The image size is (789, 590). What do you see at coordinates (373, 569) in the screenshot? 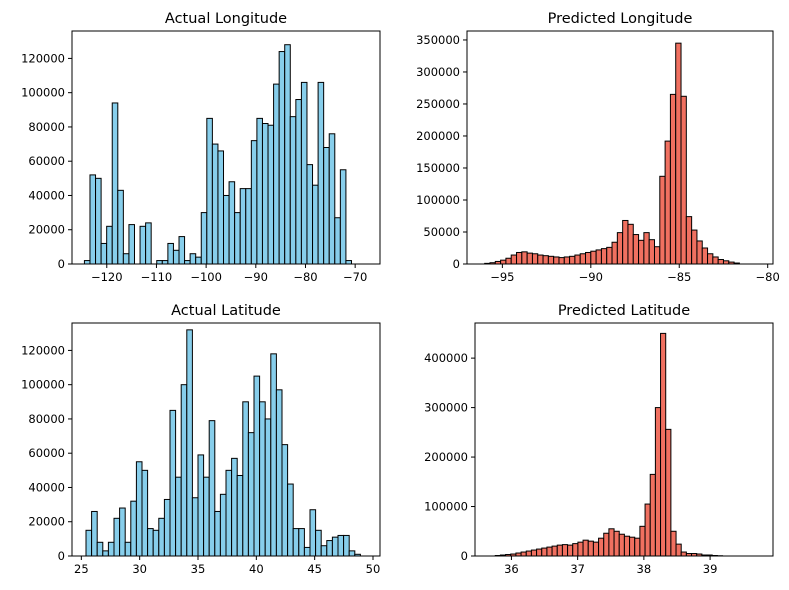
I see `x-tick-label: 50` at bounding box center [373, 569].